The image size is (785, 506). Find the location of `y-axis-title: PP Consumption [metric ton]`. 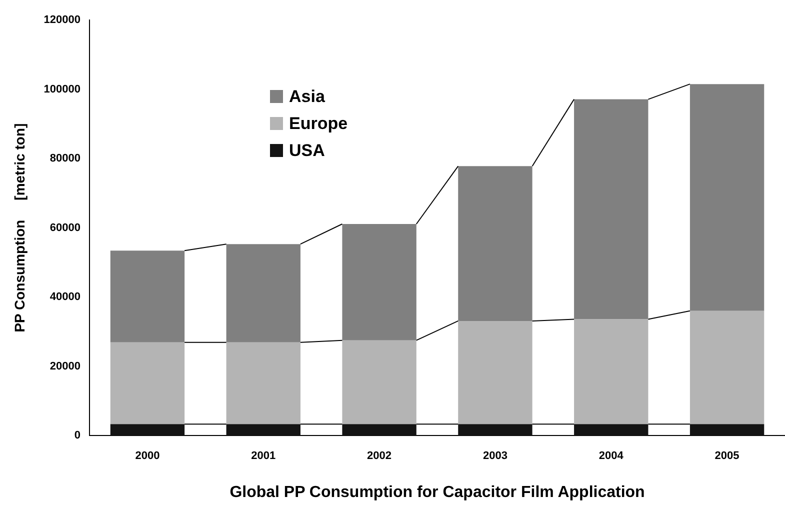

y-axis-title: PP Consumption [metric ton] is located at coordinates (19, 227).